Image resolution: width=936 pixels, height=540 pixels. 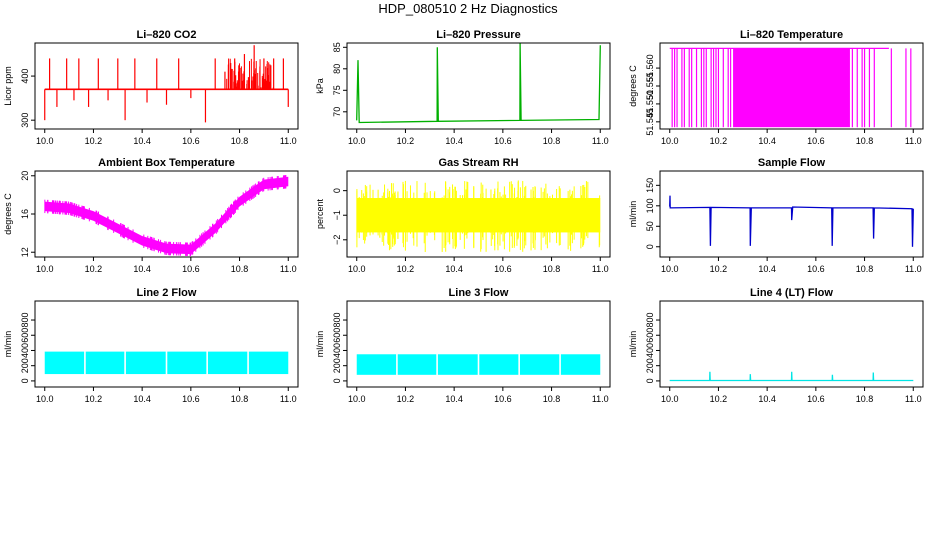 What do you see at coordinates (166, 344) in the screenshot?
I see `line2-frame` at bounding box center [166, 344].